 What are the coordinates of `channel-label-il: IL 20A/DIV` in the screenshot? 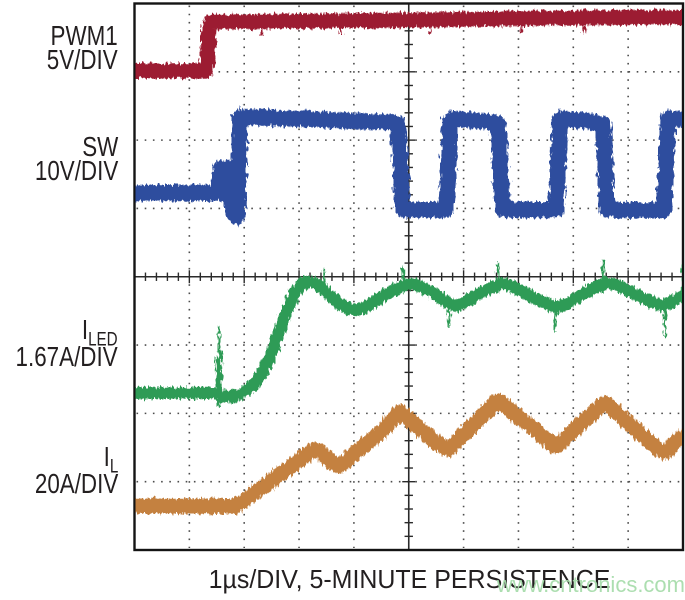 It's located at (76, 470).